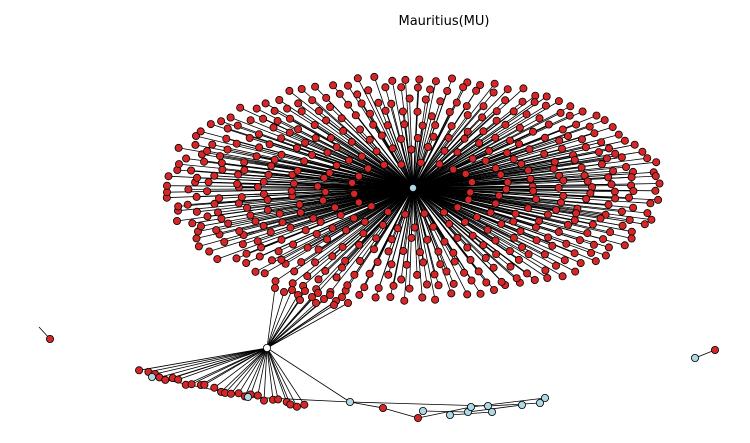 This screenshot has width=750, height=443. I want to click on isolated-node, so click(50, 338).